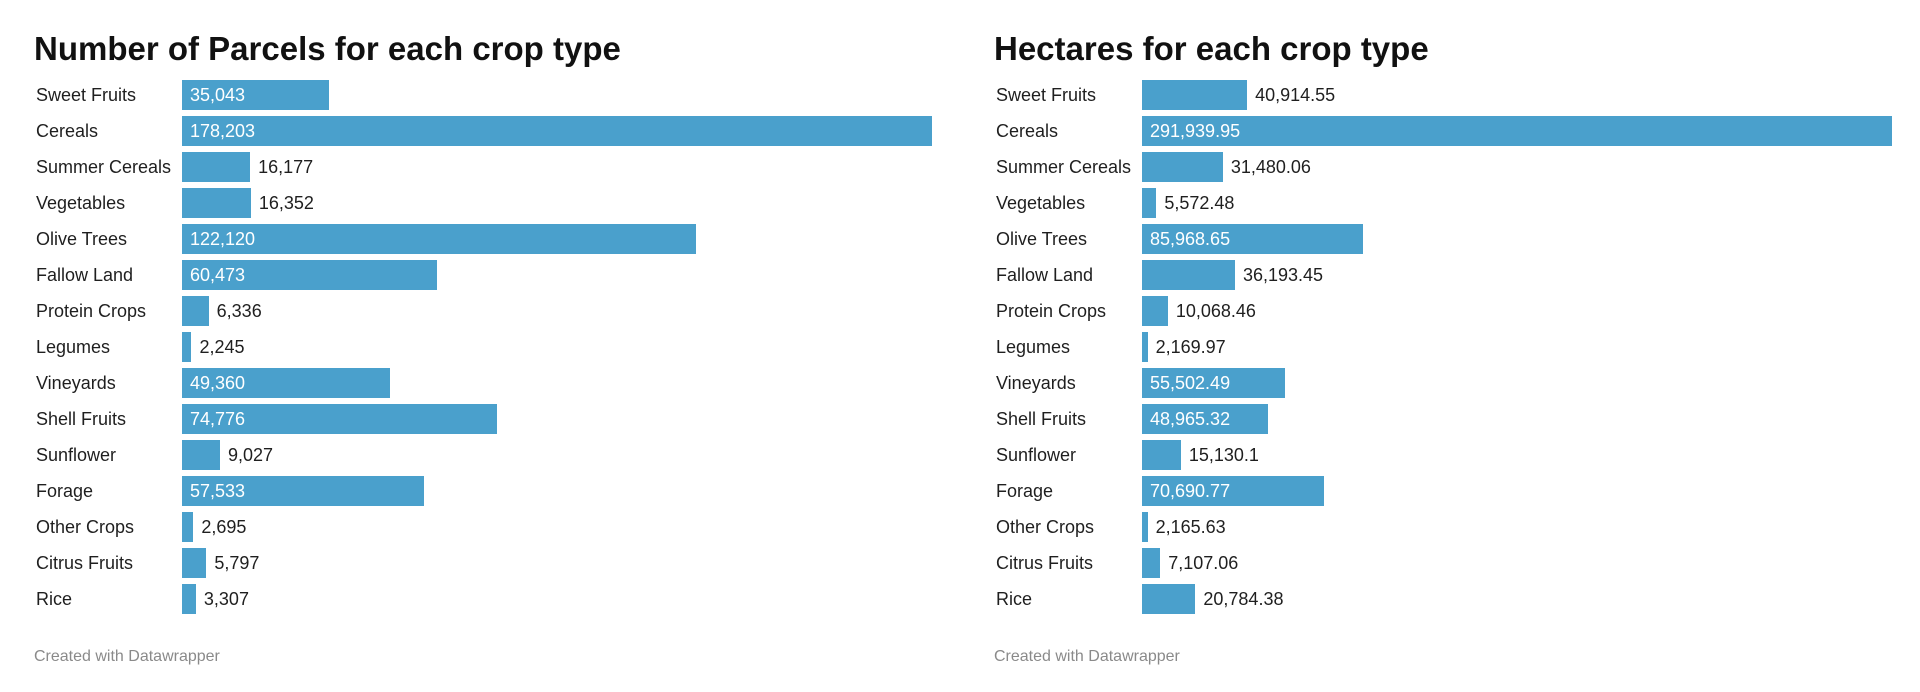 The height and width of the screenshot is (692, 1920). What do you see at coordinates (1045, 527) in the screenshot?
I see `category-label: Other Crops` at bounding box center [1045, 527].